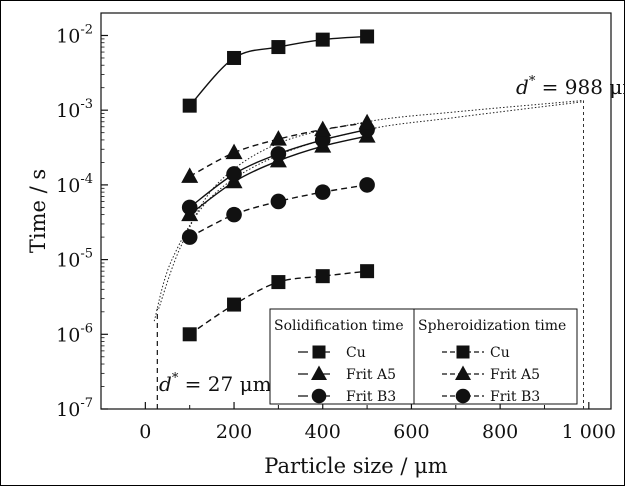  I want to click on y-tick-label: 10⁻⁴, so click(74, 184).